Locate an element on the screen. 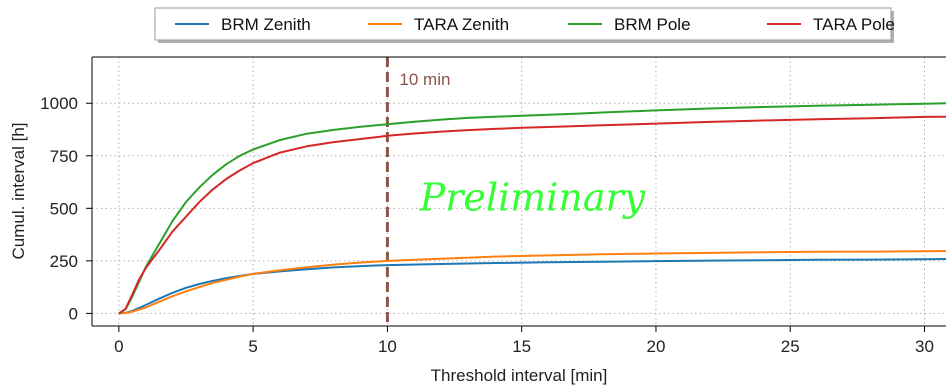 The image size is (946, 387). legend: BRM Zenith TARA Zenith BRM Pole TARA Pole is located at coordinates (524, 25).